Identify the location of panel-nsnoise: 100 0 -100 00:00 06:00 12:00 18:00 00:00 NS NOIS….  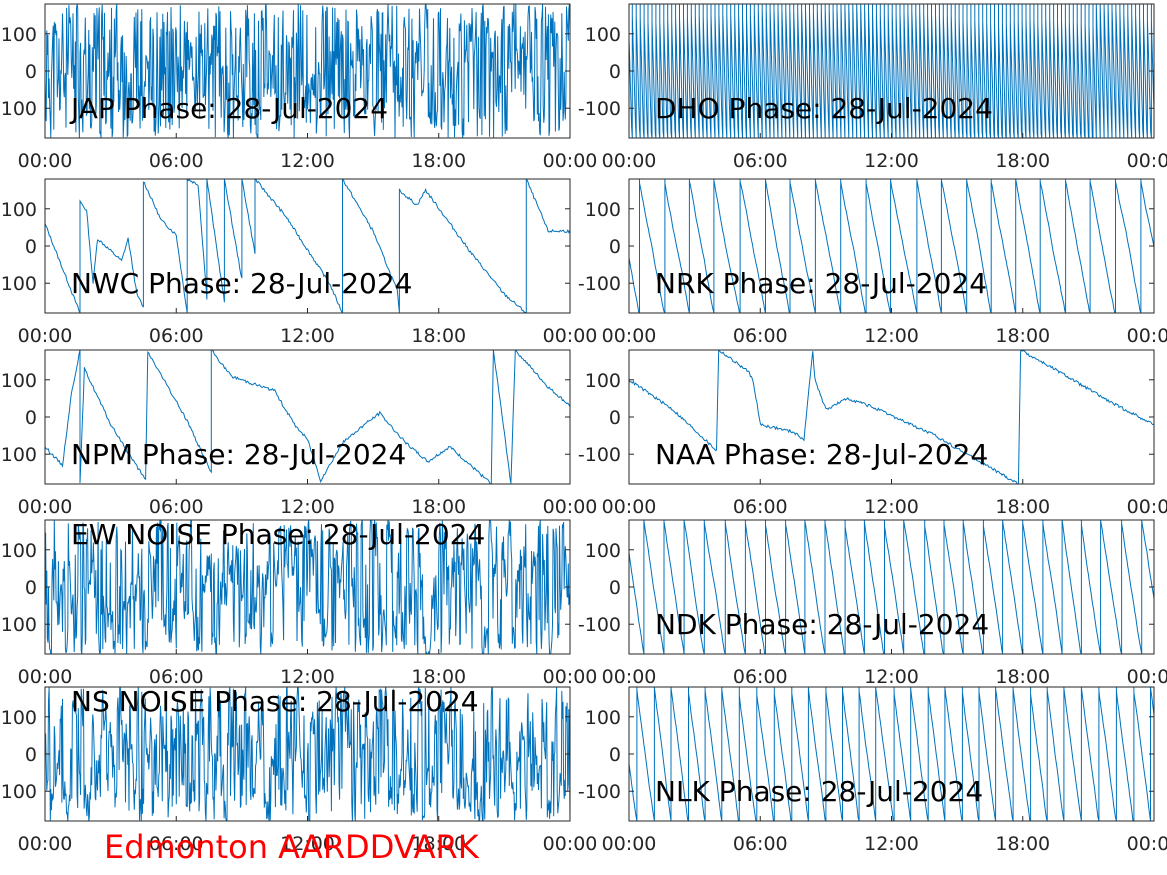
(298, 770).